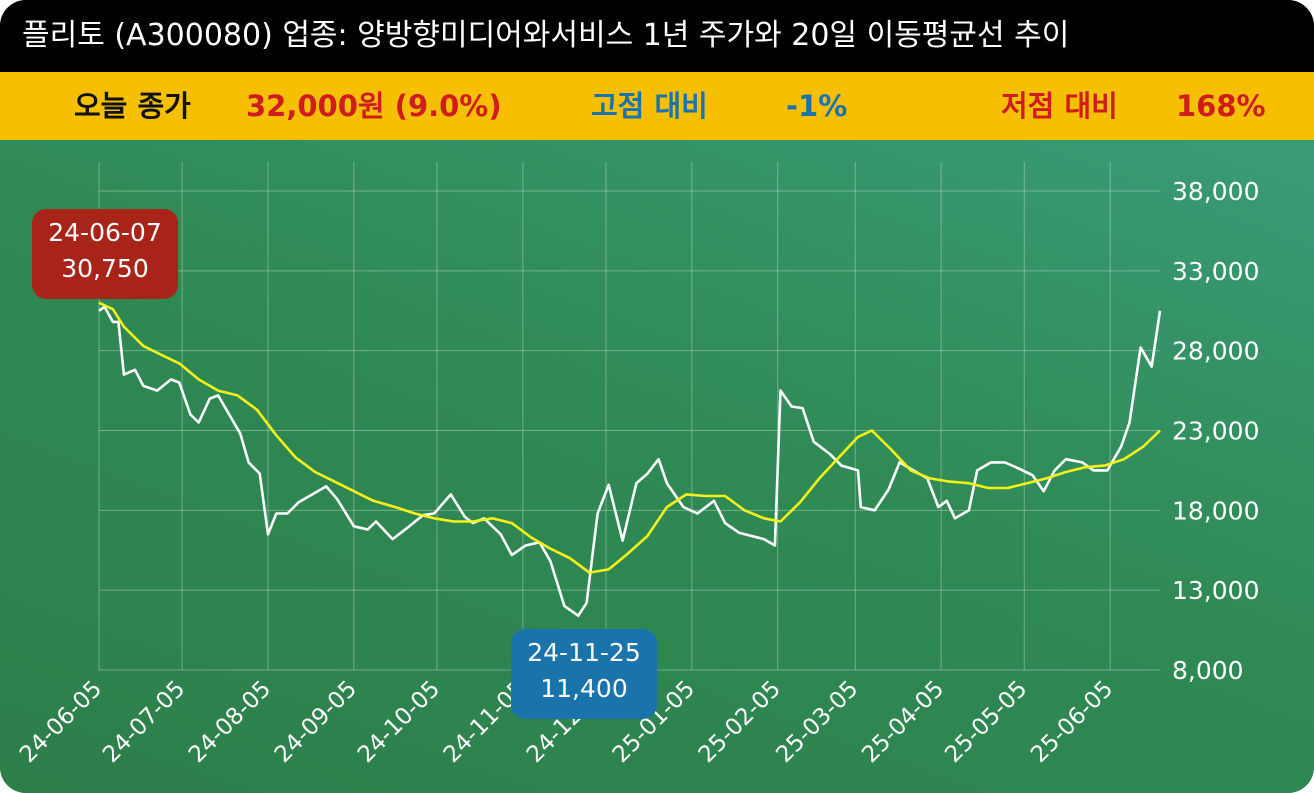 The image size is (1314, 793). What do you see at coordinates (903, 722) in the screenshot?
I see `x-tick-label: 25-04-05` at bounding box center [903, 722].